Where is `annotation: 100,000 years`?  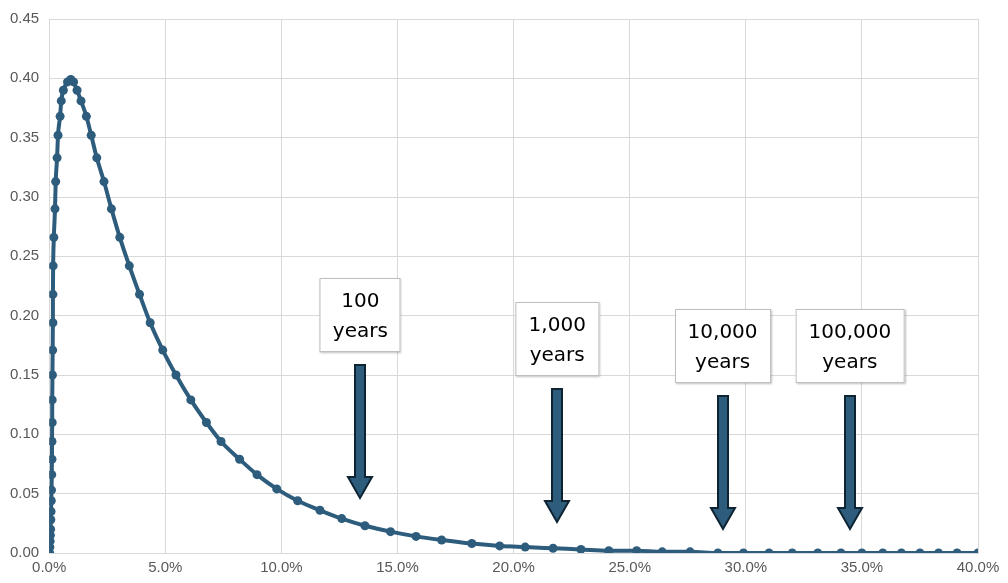 annotation: 100,000 years is located at coordinates (850, 345).